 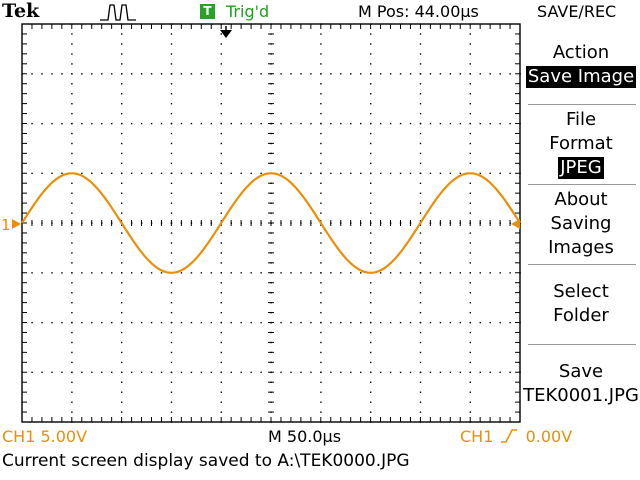 I want to click on ch1-marker-label: 1, so click(x=6, y=225).